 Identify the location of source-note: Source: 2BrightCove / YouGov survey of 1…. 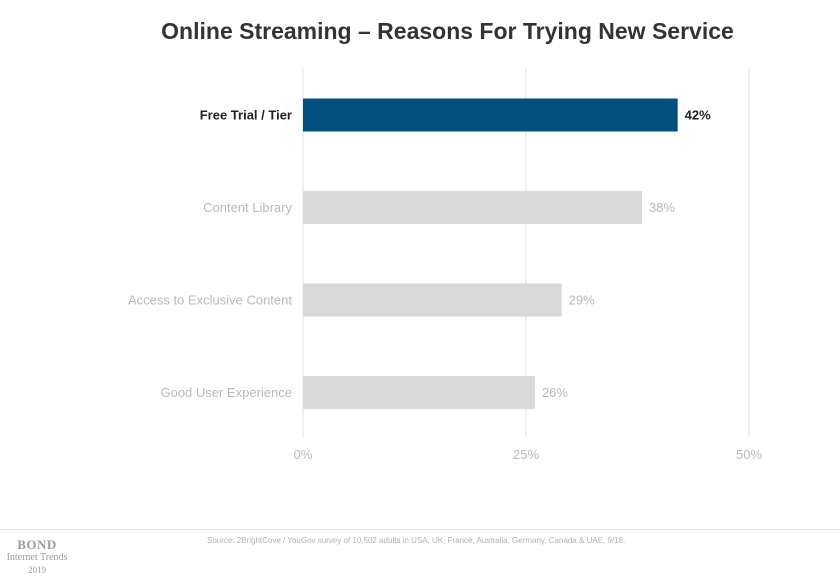
(416, 540).